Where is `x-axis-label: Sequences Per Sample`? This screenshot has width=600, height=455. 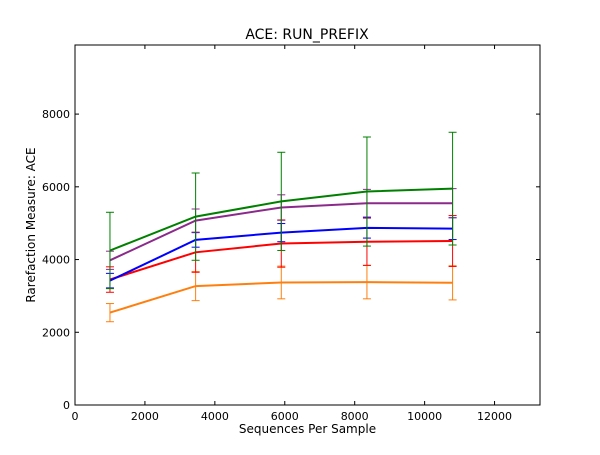 x-axis-label: Sequences Per Sample is located at coordinates (307, 429).